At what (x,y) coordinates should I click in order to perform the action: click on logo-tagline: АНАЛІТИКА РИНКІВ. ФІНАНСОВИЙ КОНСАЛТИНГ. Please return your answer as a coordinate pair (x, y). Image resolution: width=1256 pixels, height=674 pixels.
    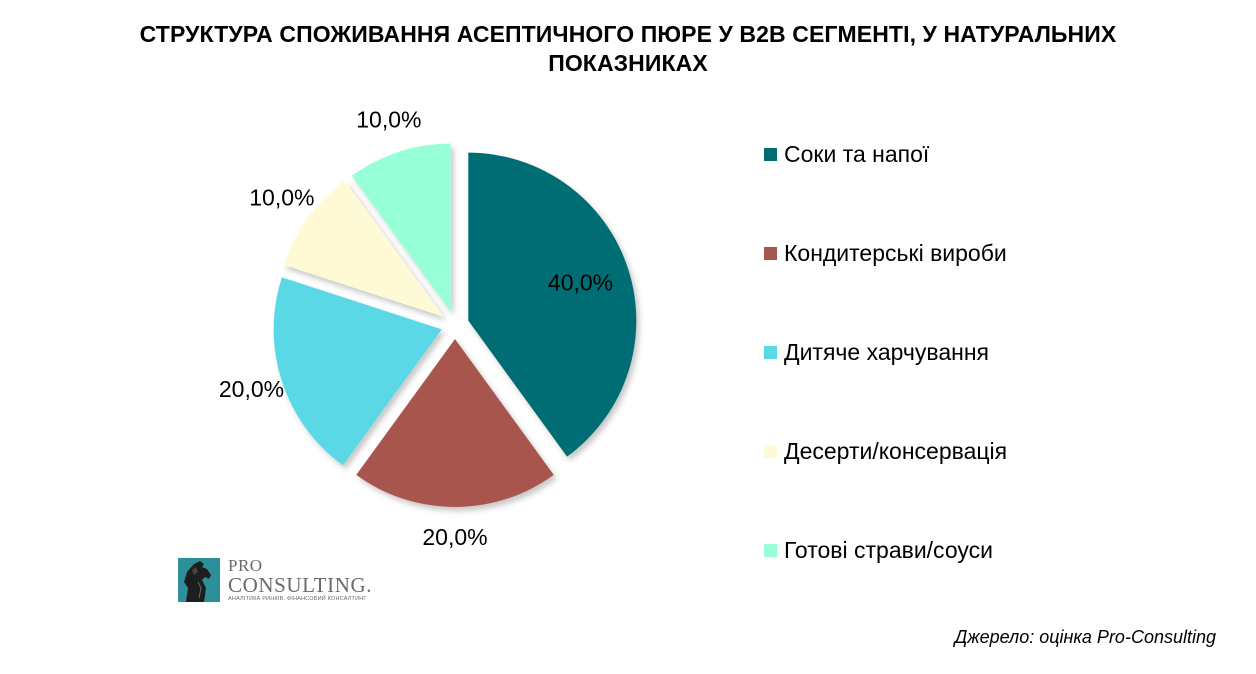
    Looking at the image, I should click on (297, 599).